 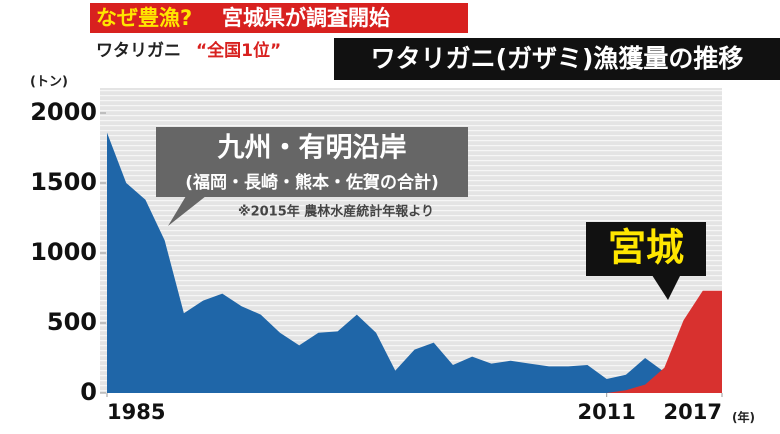 What do you see at coordinates (693, 412) in the screenshot?
I see `x-tick-label: 2017` at bounding box center [693, 412].